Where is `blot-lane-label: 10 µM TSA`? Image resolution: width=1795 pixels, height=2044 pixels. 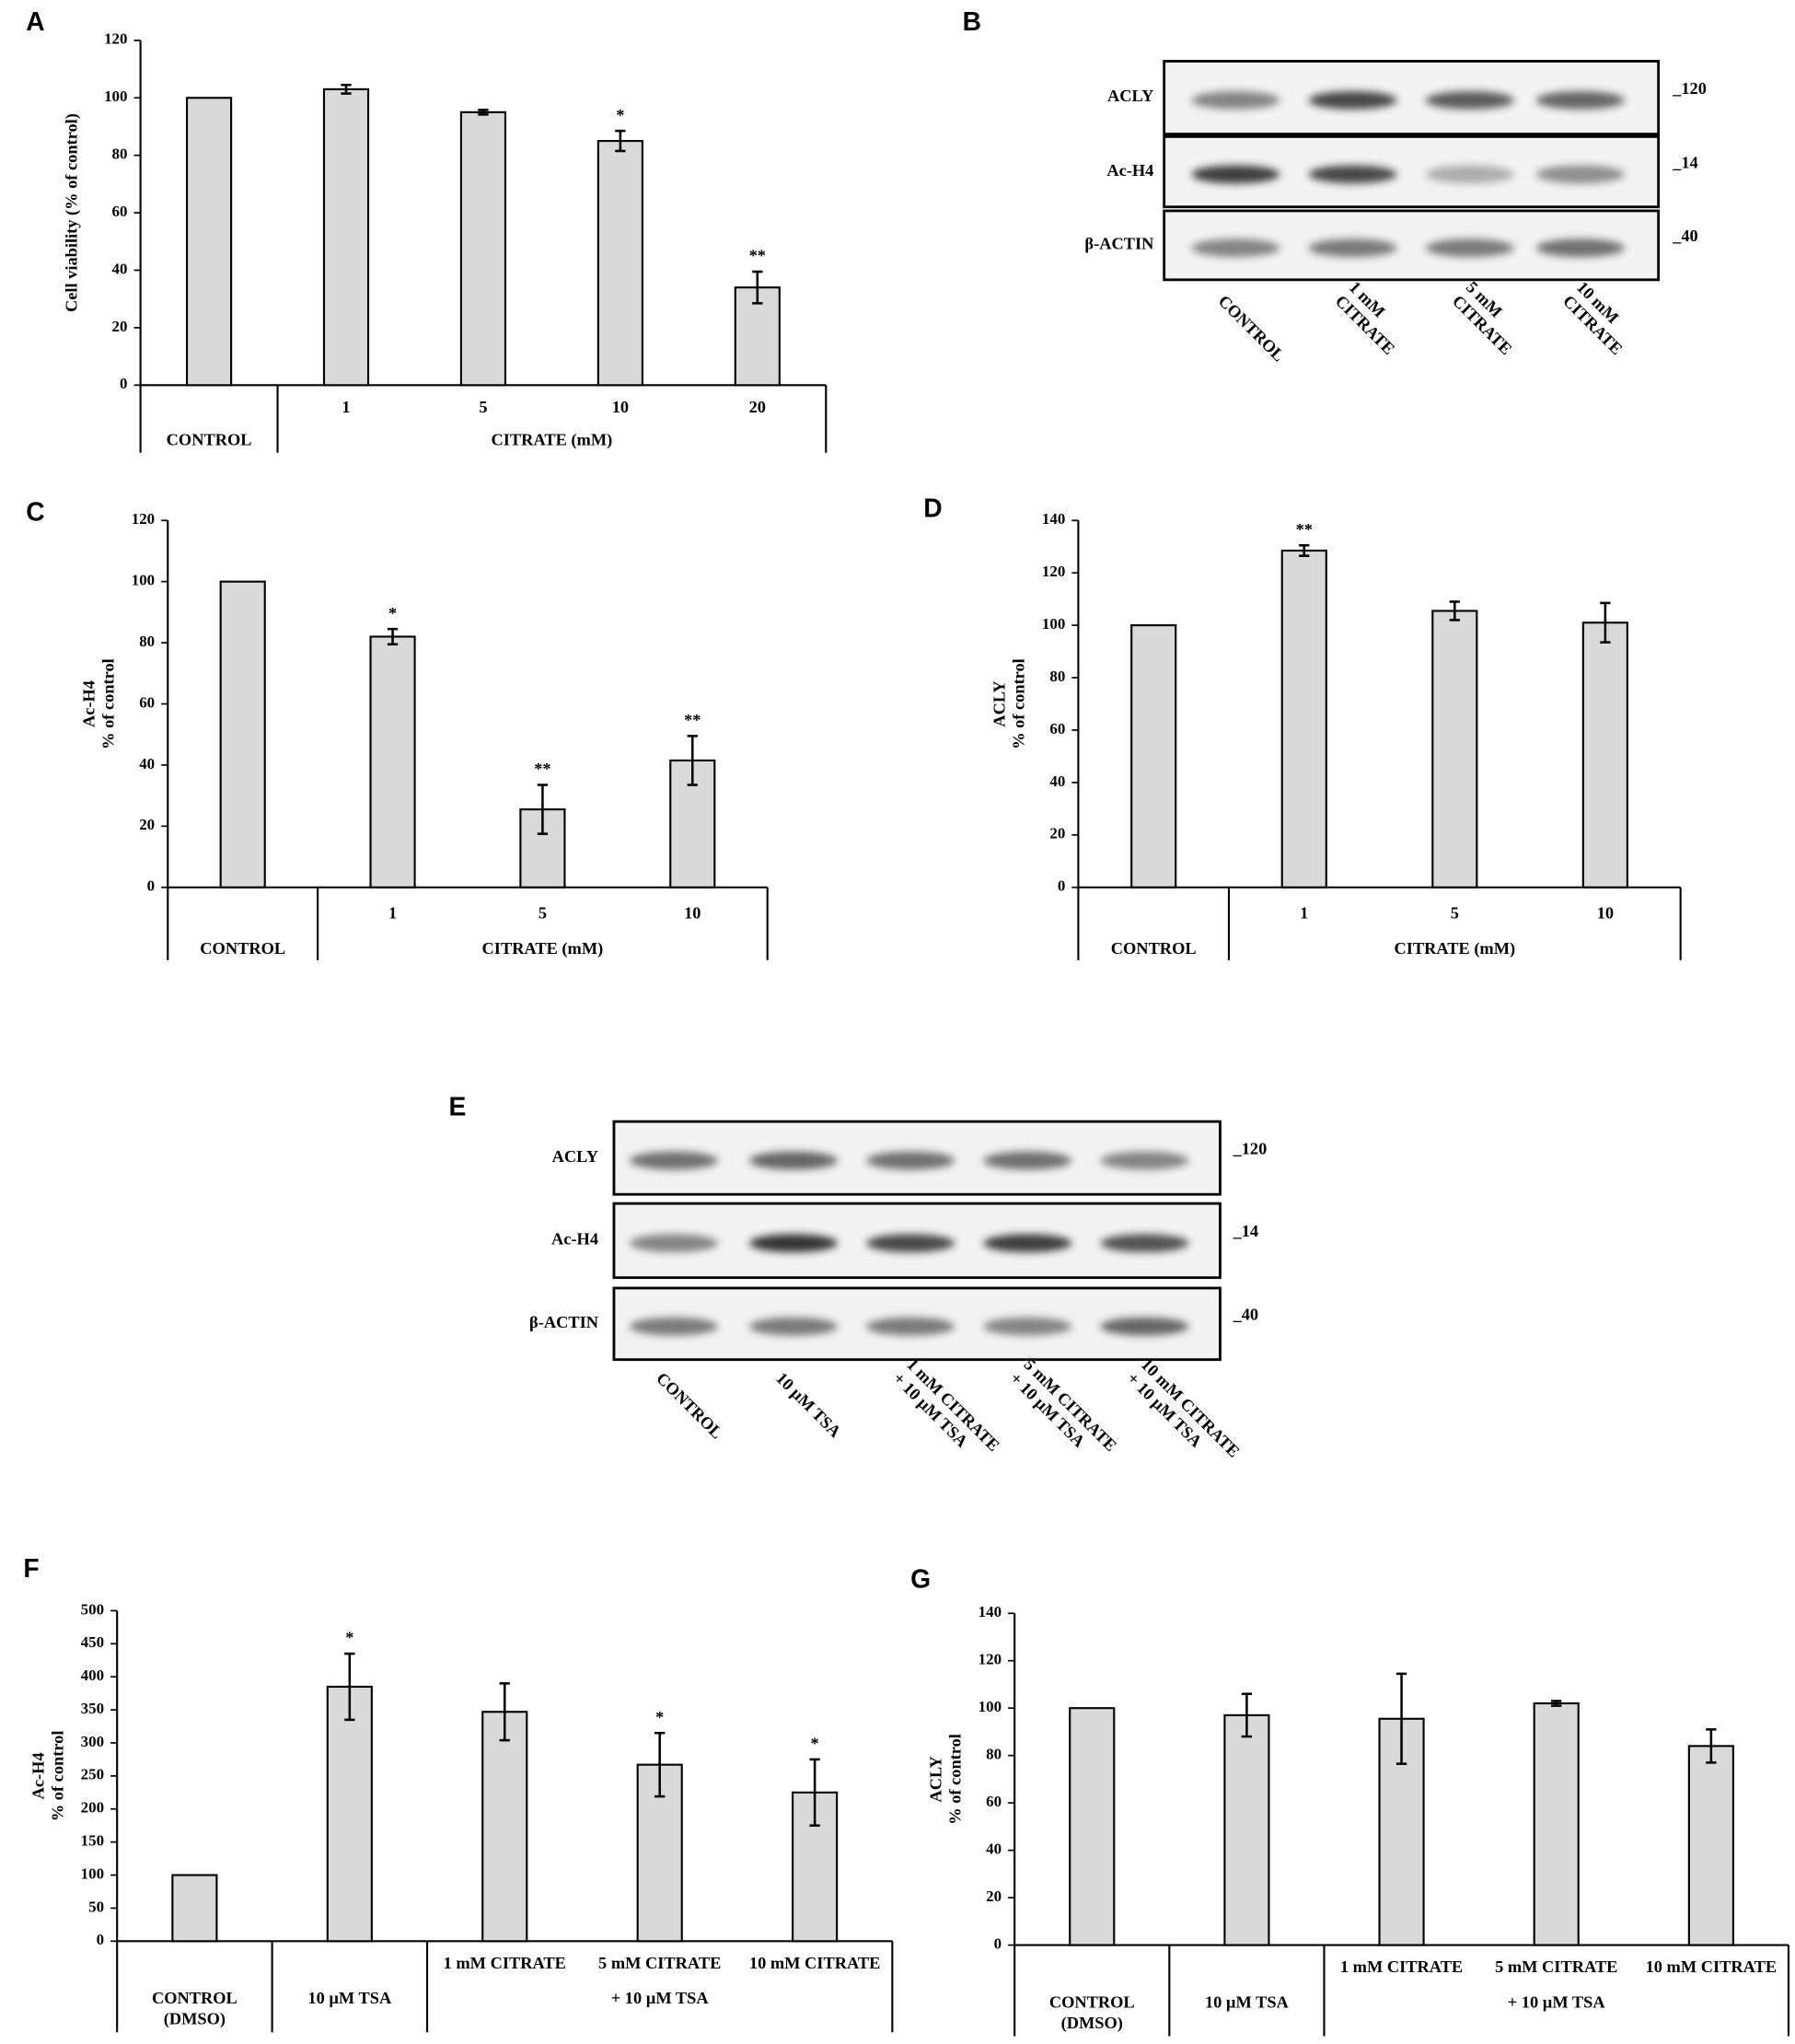
blot-lane-label: 10 µM TSA is located at coordinates (808, 1405).